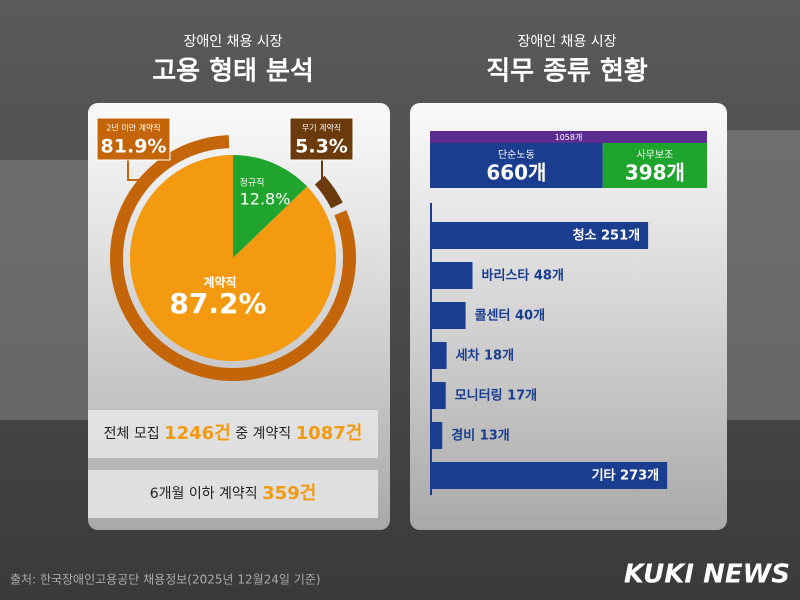 This screenshot has height=600, width=800. What do you see at coordinates (496, 396) in the screenshot?
I see `bar-label: 모니터링 17개` at bounding box center [496, 396].